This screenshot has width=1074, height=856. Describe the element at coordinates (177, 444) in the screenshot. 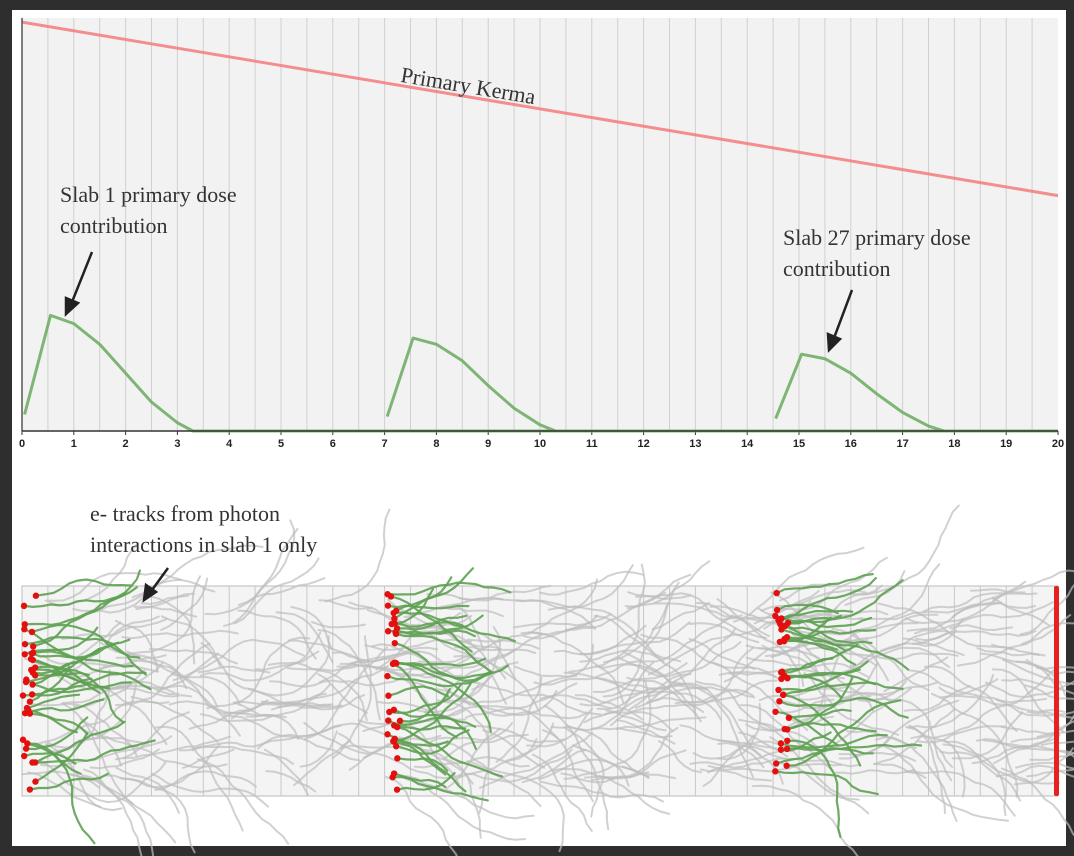

I see `x-tick-label: 3` at that location.